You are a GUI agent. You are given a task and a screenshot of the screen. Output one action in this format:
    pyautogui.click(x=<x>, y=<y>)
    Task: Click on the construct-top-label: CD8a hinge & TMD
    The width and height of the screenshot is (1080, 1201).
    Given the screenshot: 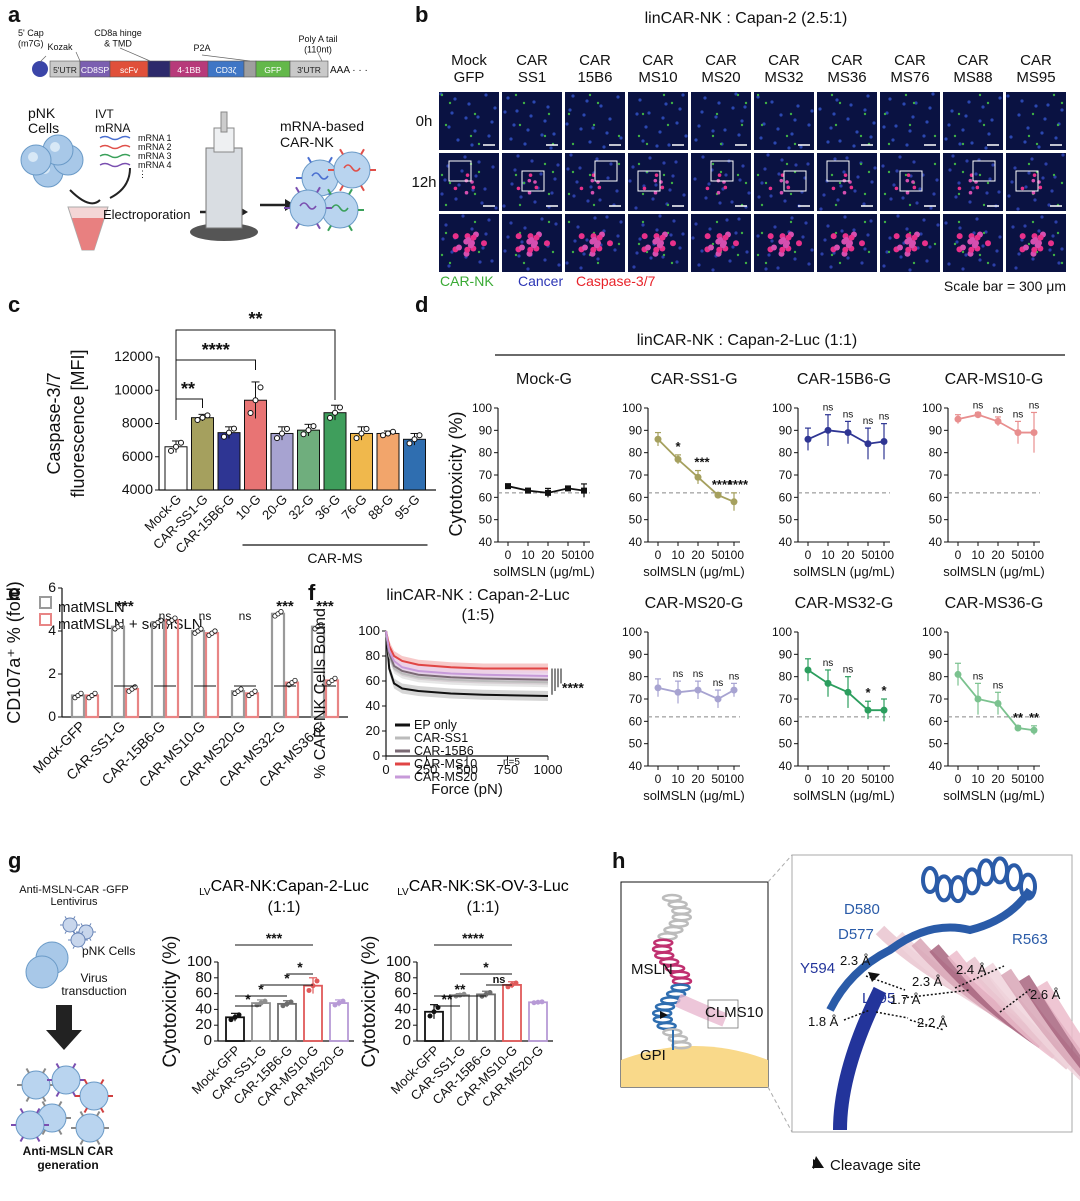 What is the action you would take?
    pyautogui.click(x=118, y=38)
    